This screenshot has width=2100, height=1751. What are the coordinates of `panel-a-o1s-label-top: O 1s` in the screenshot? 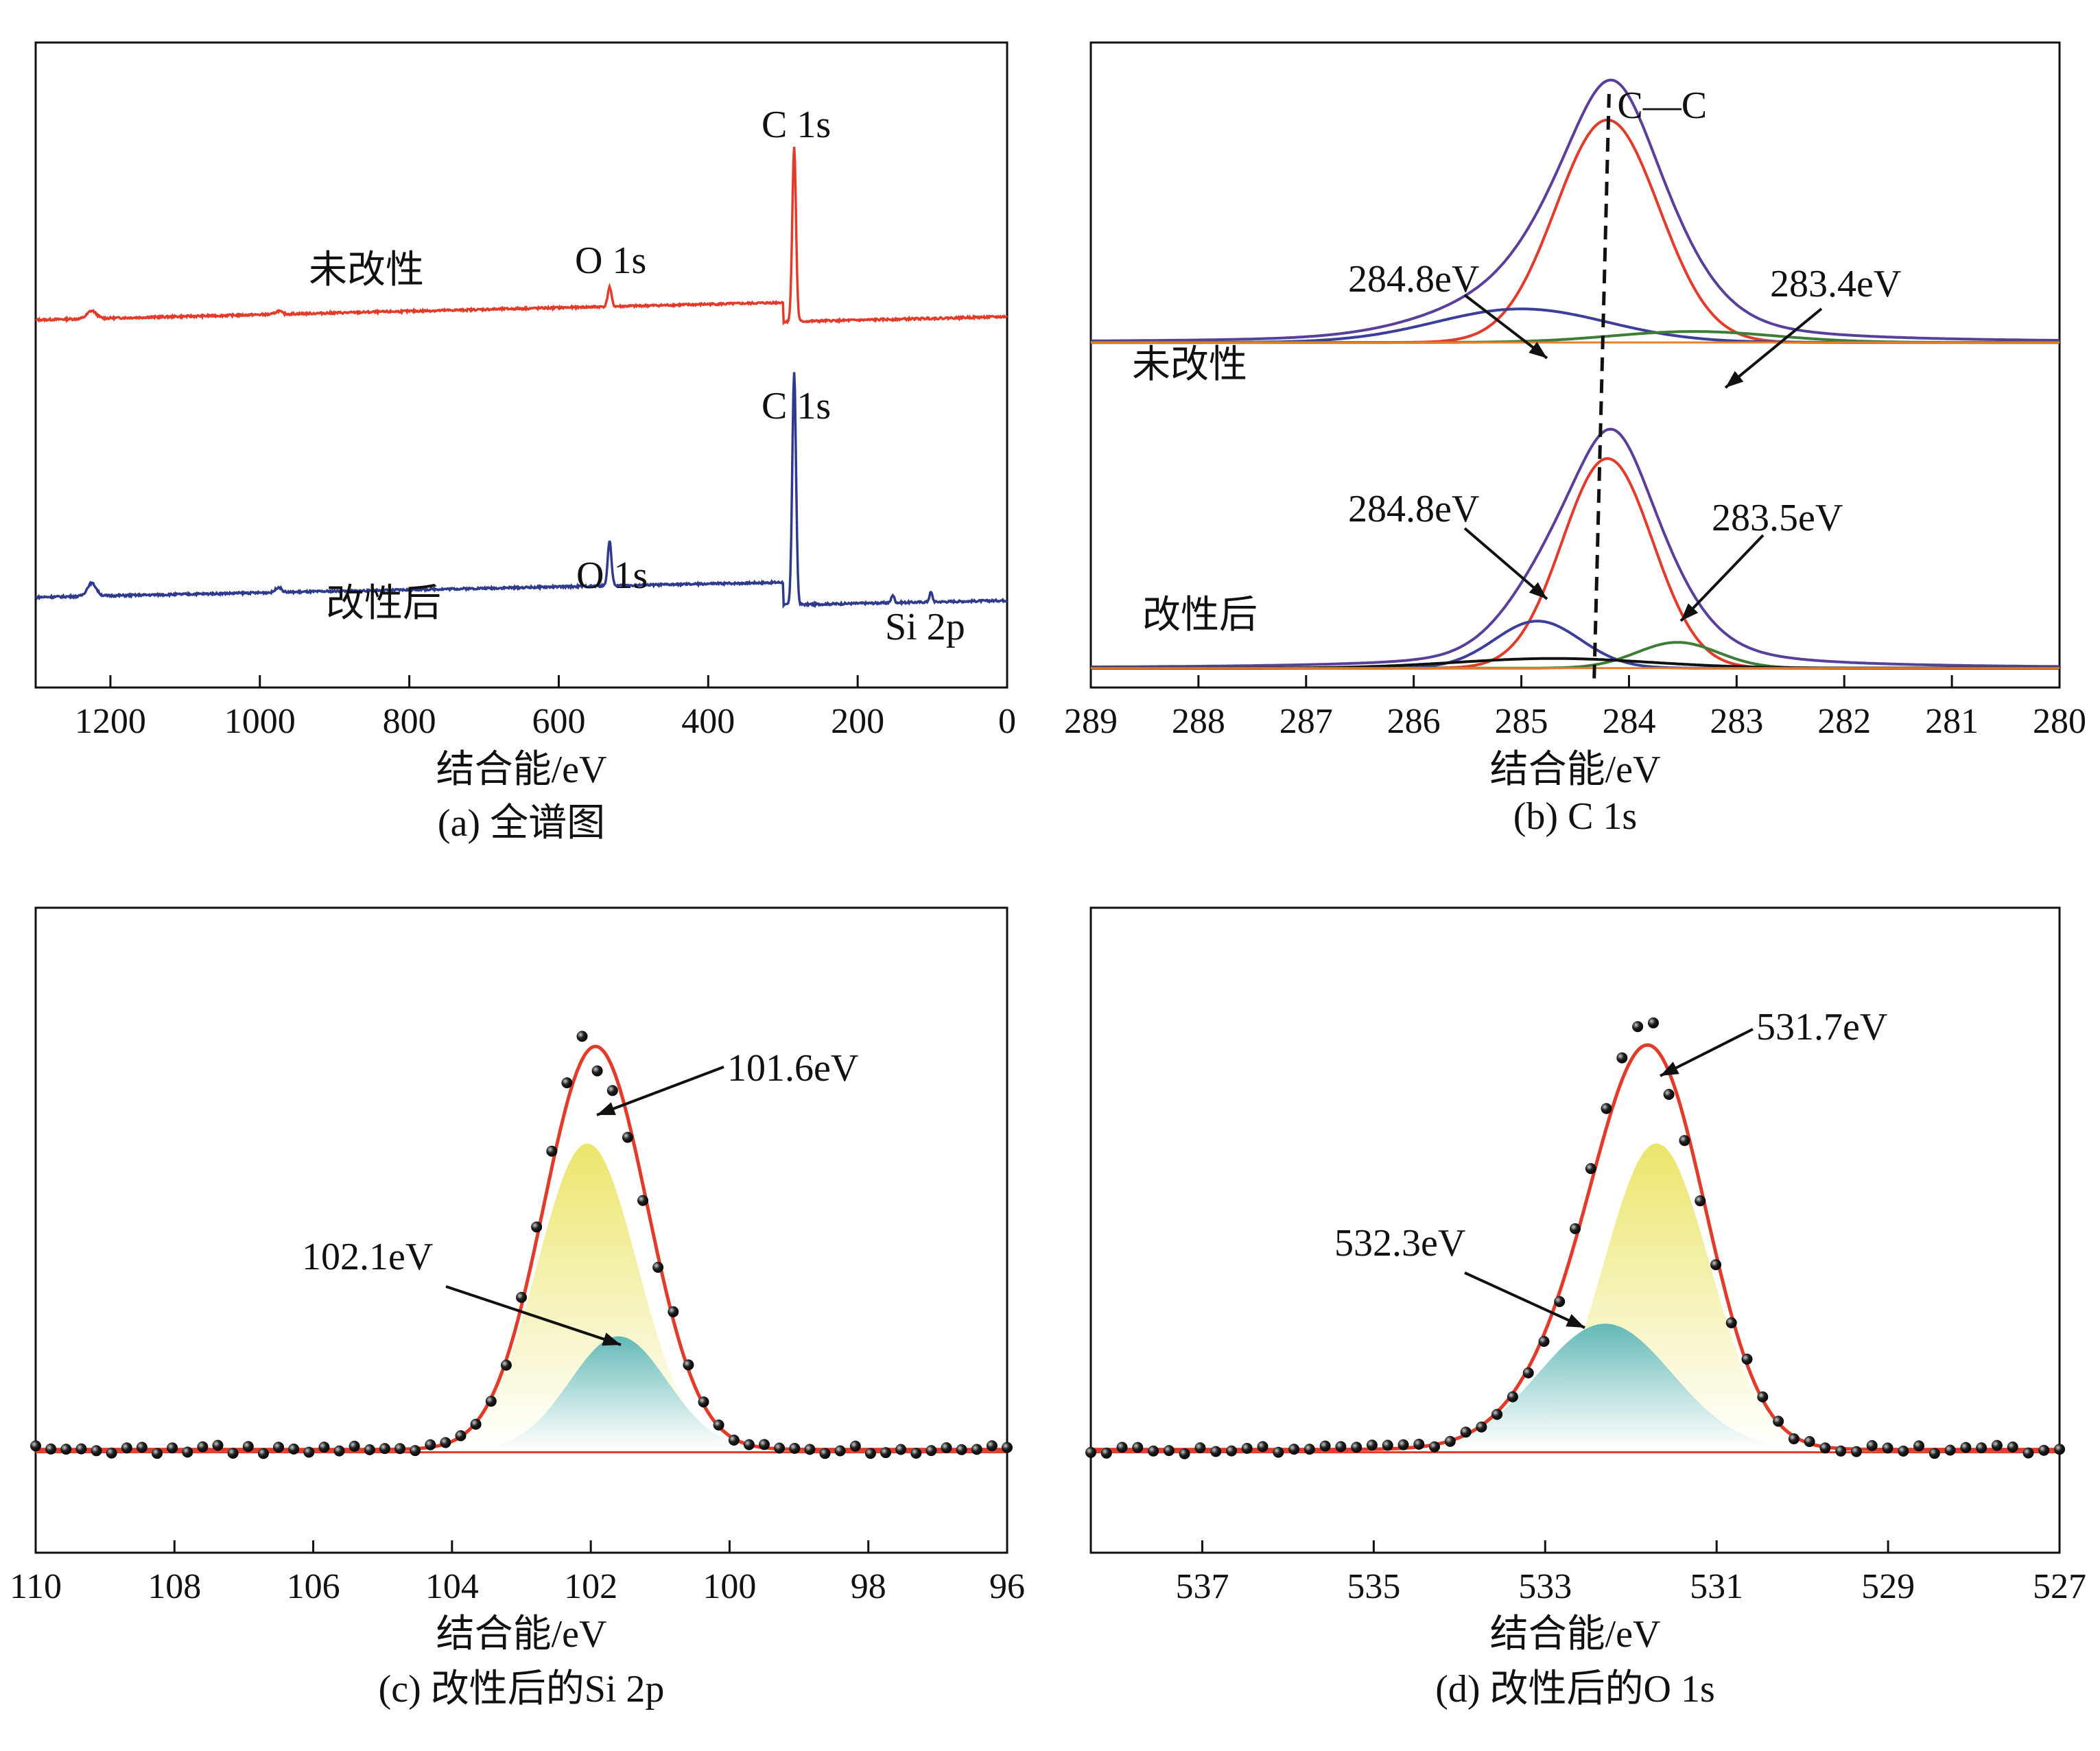 It's located at (610, 260).